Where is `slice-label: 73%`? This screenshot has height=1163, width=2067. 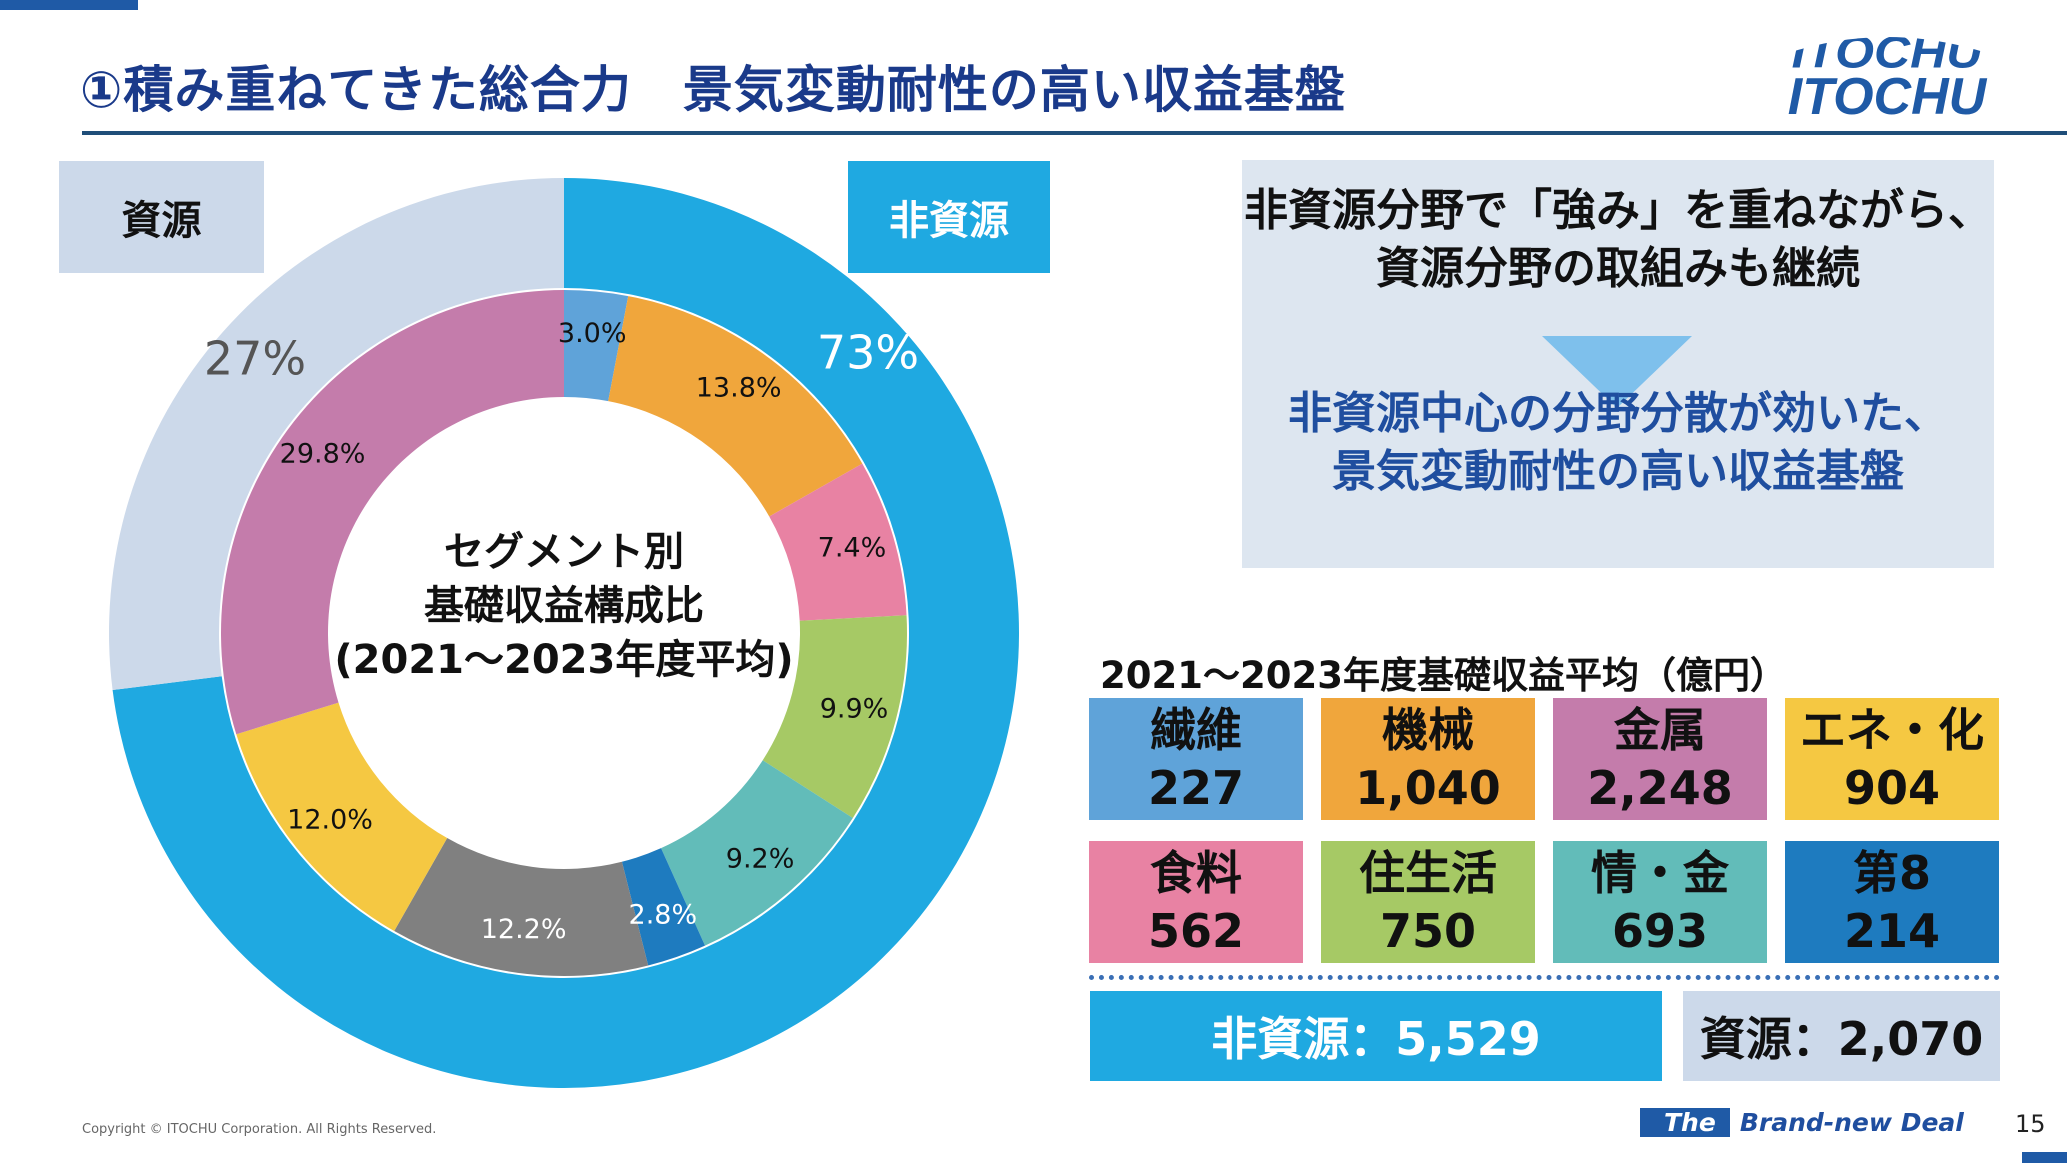
slice-label: 73% is located at coordinates (868, 353).